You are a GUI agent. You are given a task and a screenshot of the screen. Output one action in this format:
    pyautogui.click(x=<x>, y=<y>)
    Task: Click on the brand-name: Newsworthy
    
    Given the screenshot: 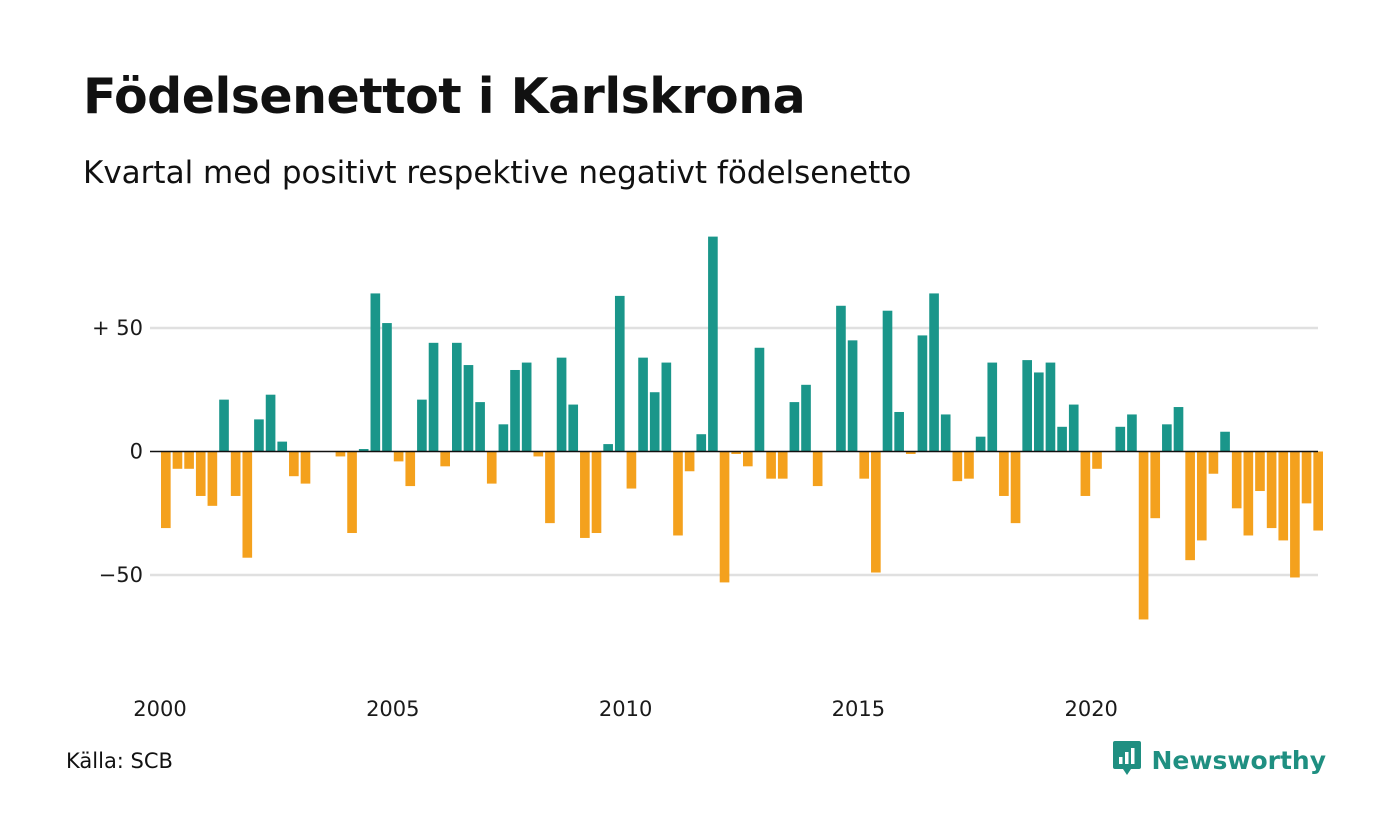 What is the action you would take?
    pyautogui.click(x=1239, y=760)
    